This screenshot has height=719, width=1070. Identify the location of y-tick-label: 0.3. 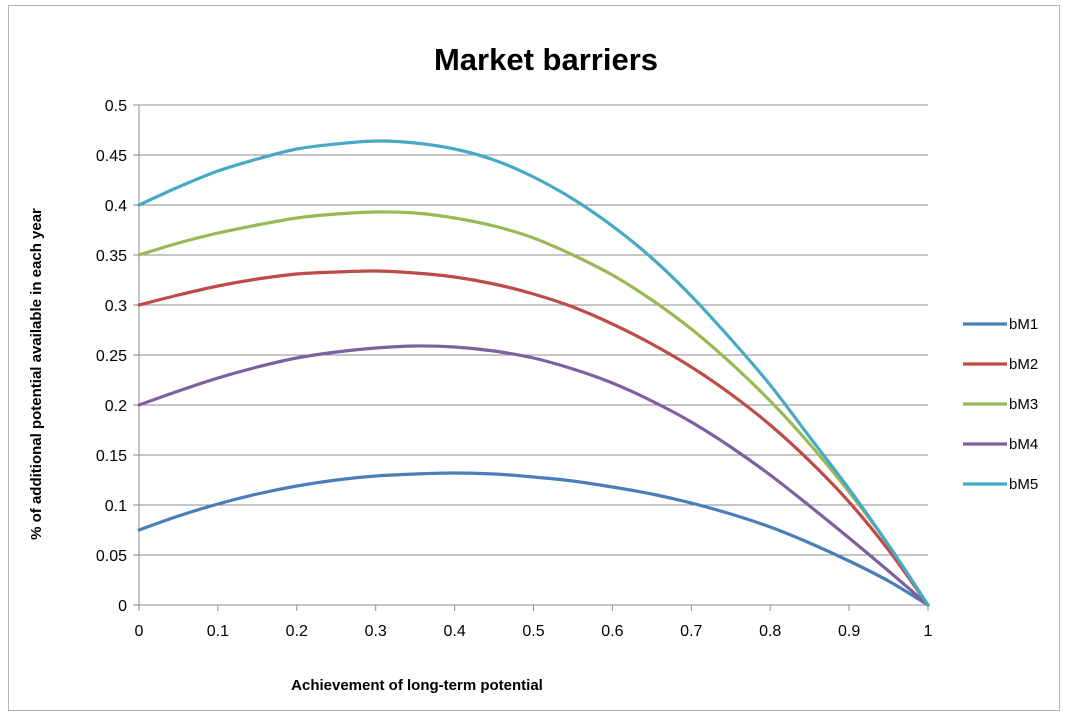
(116, 306).